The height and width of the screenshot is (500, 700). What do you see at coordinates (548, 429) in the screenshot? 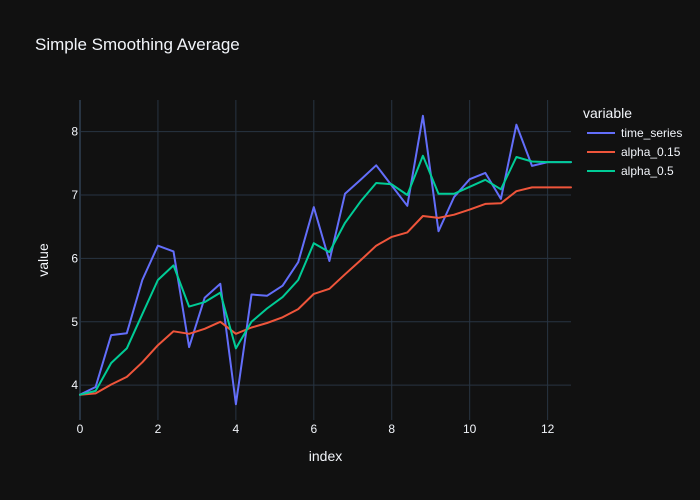
I see `x-tick-label: 12` at bounding box center [548, 429].